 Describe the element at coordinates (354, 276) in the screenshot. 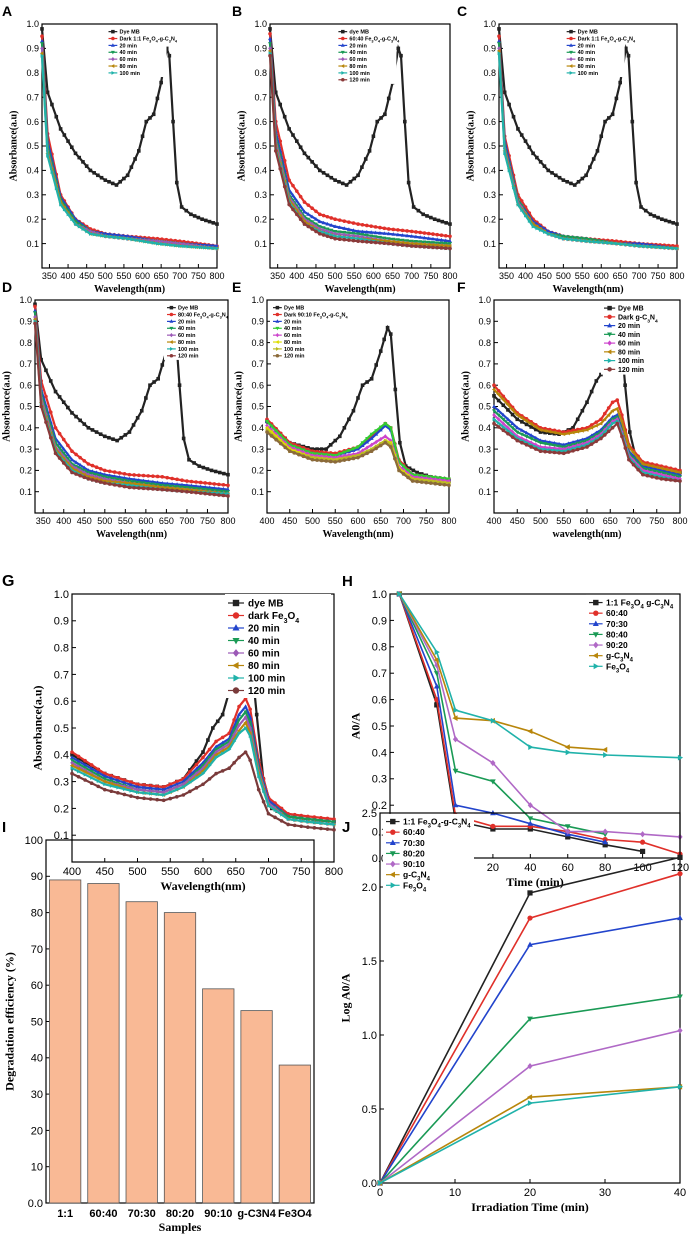

I see `x-tick-label: 550` at that location.